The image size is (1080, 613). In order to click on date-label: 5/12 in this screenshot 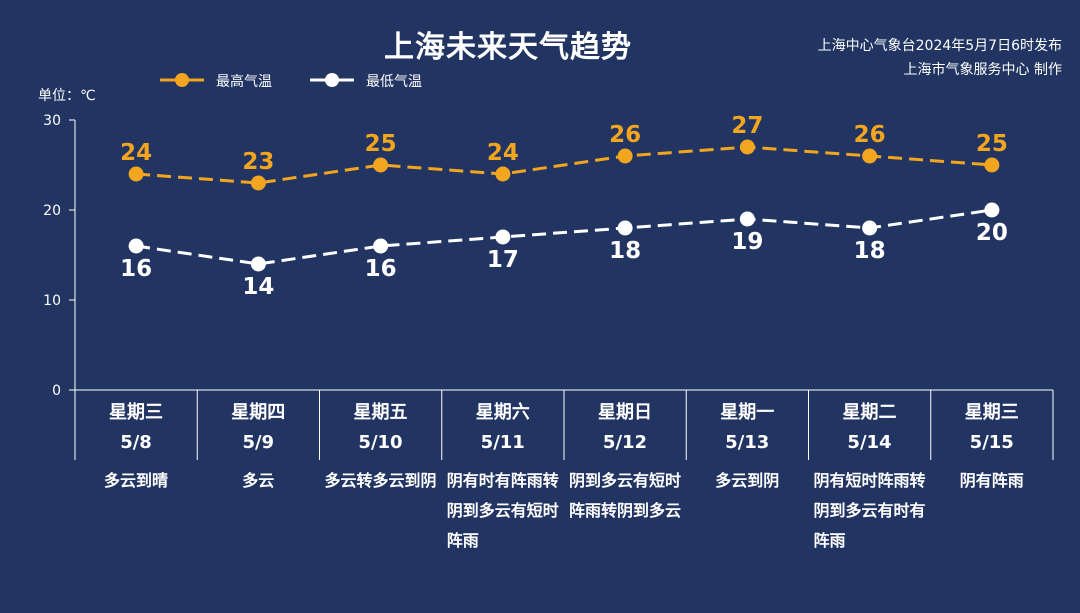, I will do `click(625, 442)`.